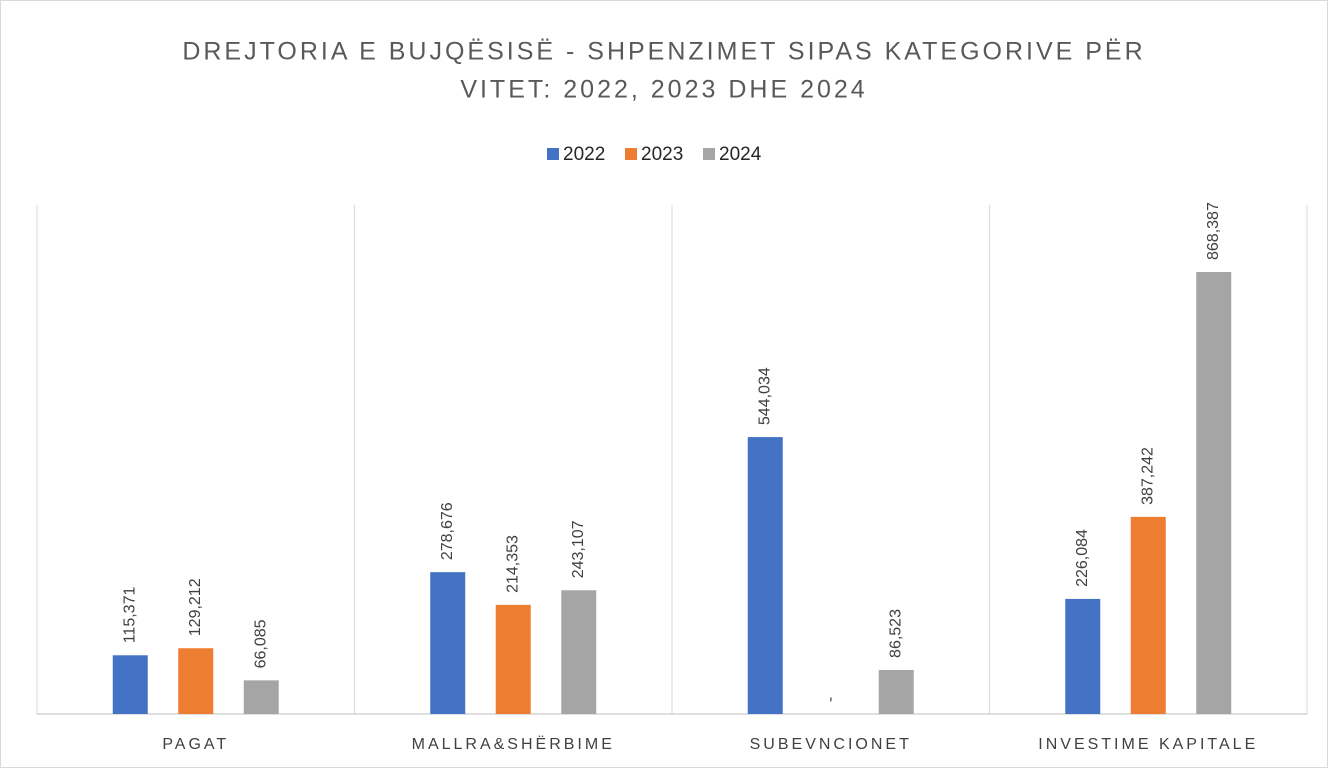  Describe the element at coordinates (662, 154) in the screenshot. I see `legend-label: 2023` at that location.